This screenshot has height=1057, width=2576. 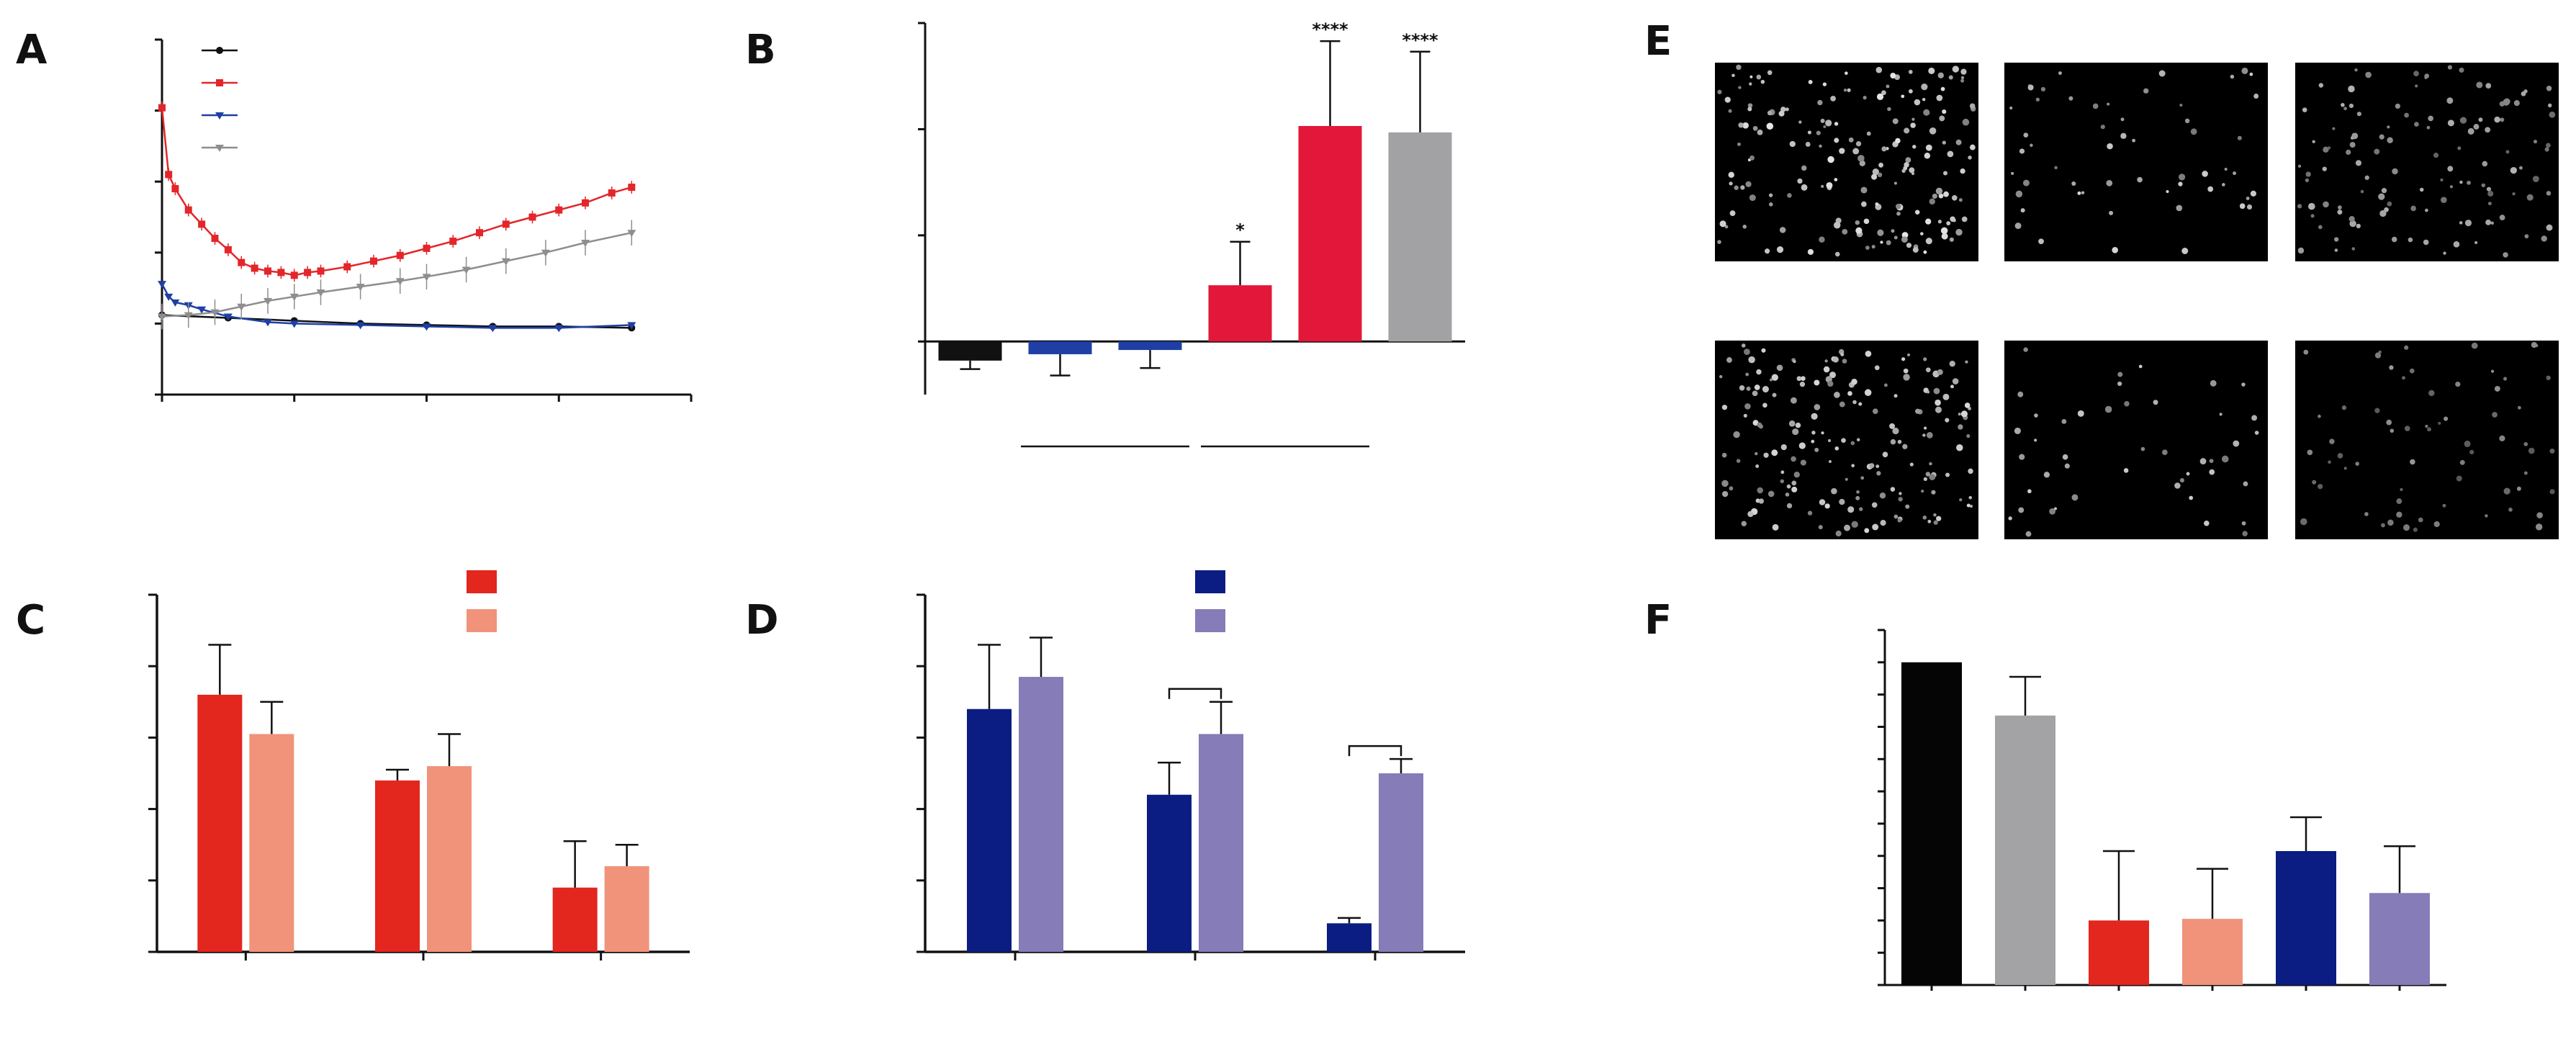 What do you see at coordinates (32, 50) in the screenshot?
I see `panel-label-a: A` at bounding box center [32, 50].